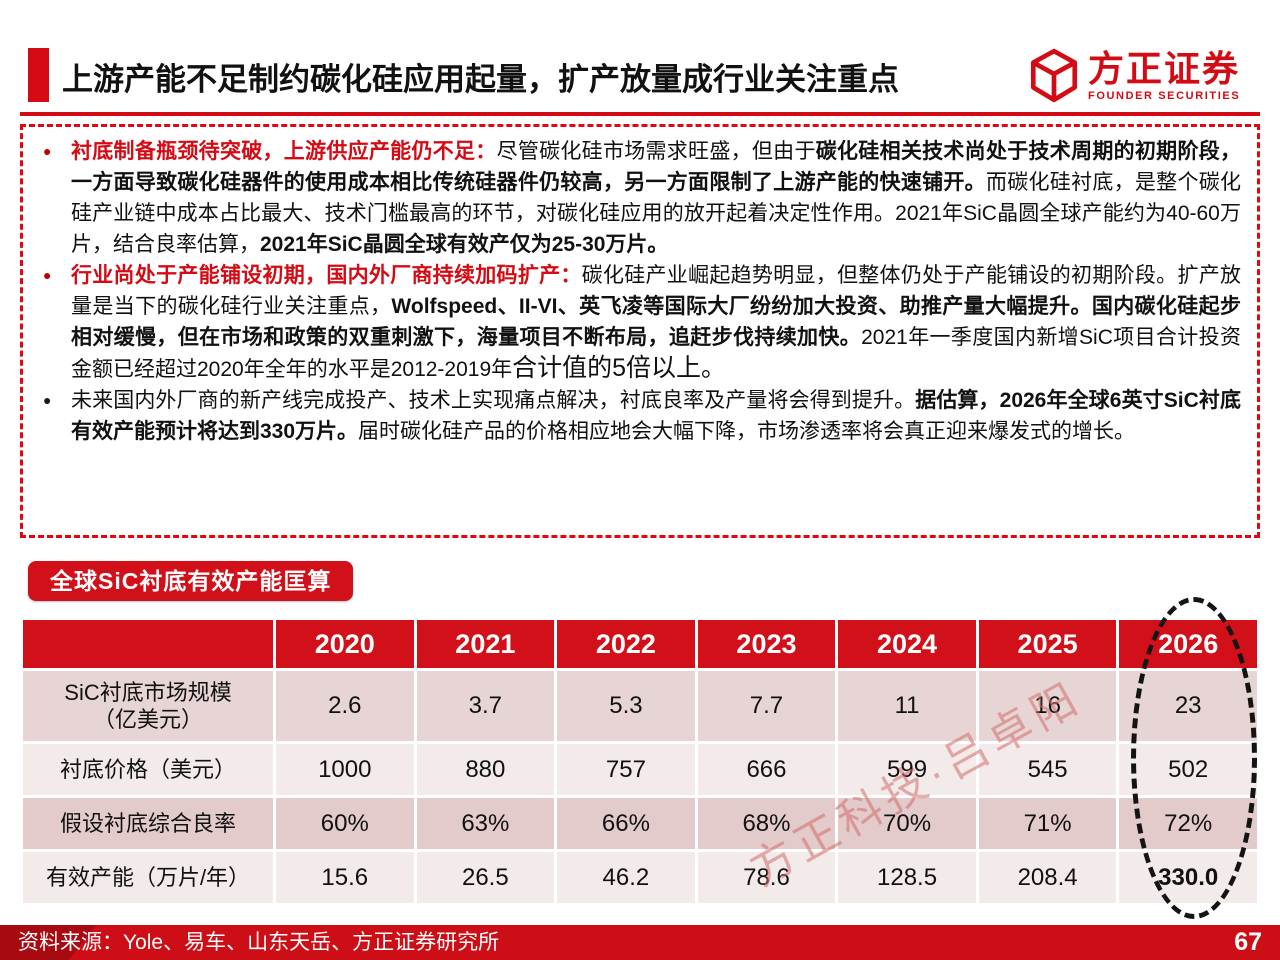 This screenshot has height=960, width=1280. What do you see at coordinates (345, 877) in the screenshot?
I see `table-cell: 15.6` at bounding box center [345, 877].